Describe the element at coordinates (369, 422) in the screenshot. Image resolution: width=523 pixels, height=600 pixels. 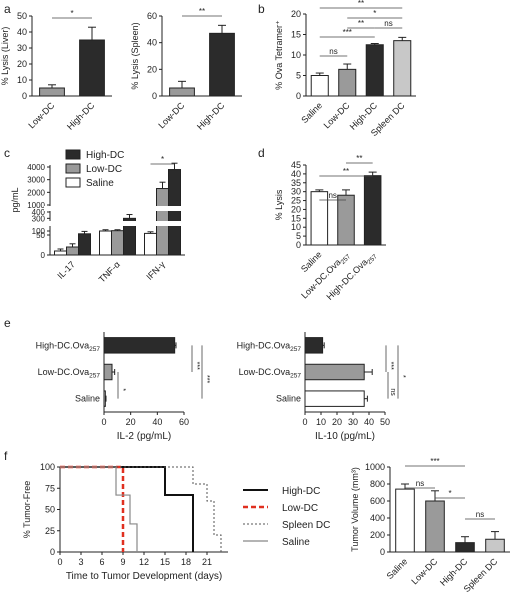
I see `x-tick-label-e2: 40` at that location.